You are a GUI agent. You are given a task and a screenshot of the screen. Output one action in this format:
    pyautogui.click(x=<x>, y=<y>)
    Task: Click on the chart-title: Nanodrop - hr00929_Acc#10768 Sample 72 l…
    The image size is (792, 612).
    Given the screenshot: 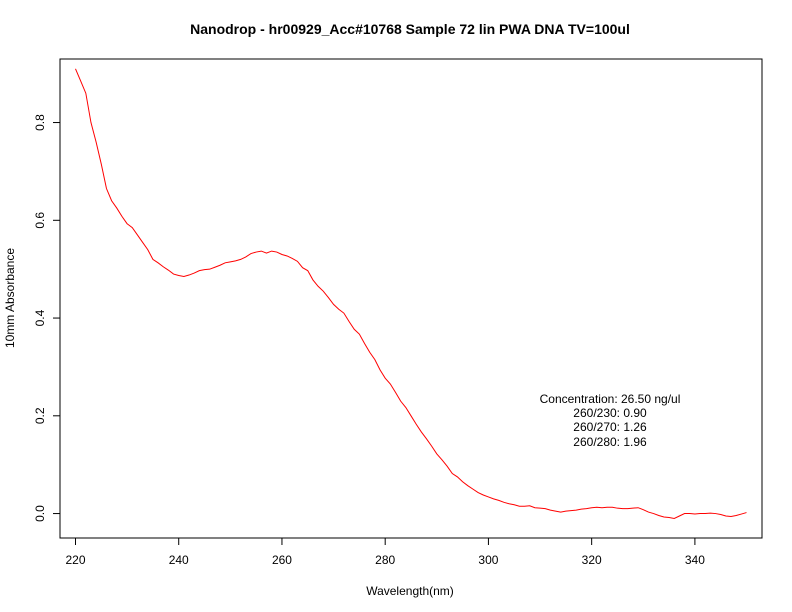 What is the action you would take?
    pyautogui.click(x=410, y=29)
    